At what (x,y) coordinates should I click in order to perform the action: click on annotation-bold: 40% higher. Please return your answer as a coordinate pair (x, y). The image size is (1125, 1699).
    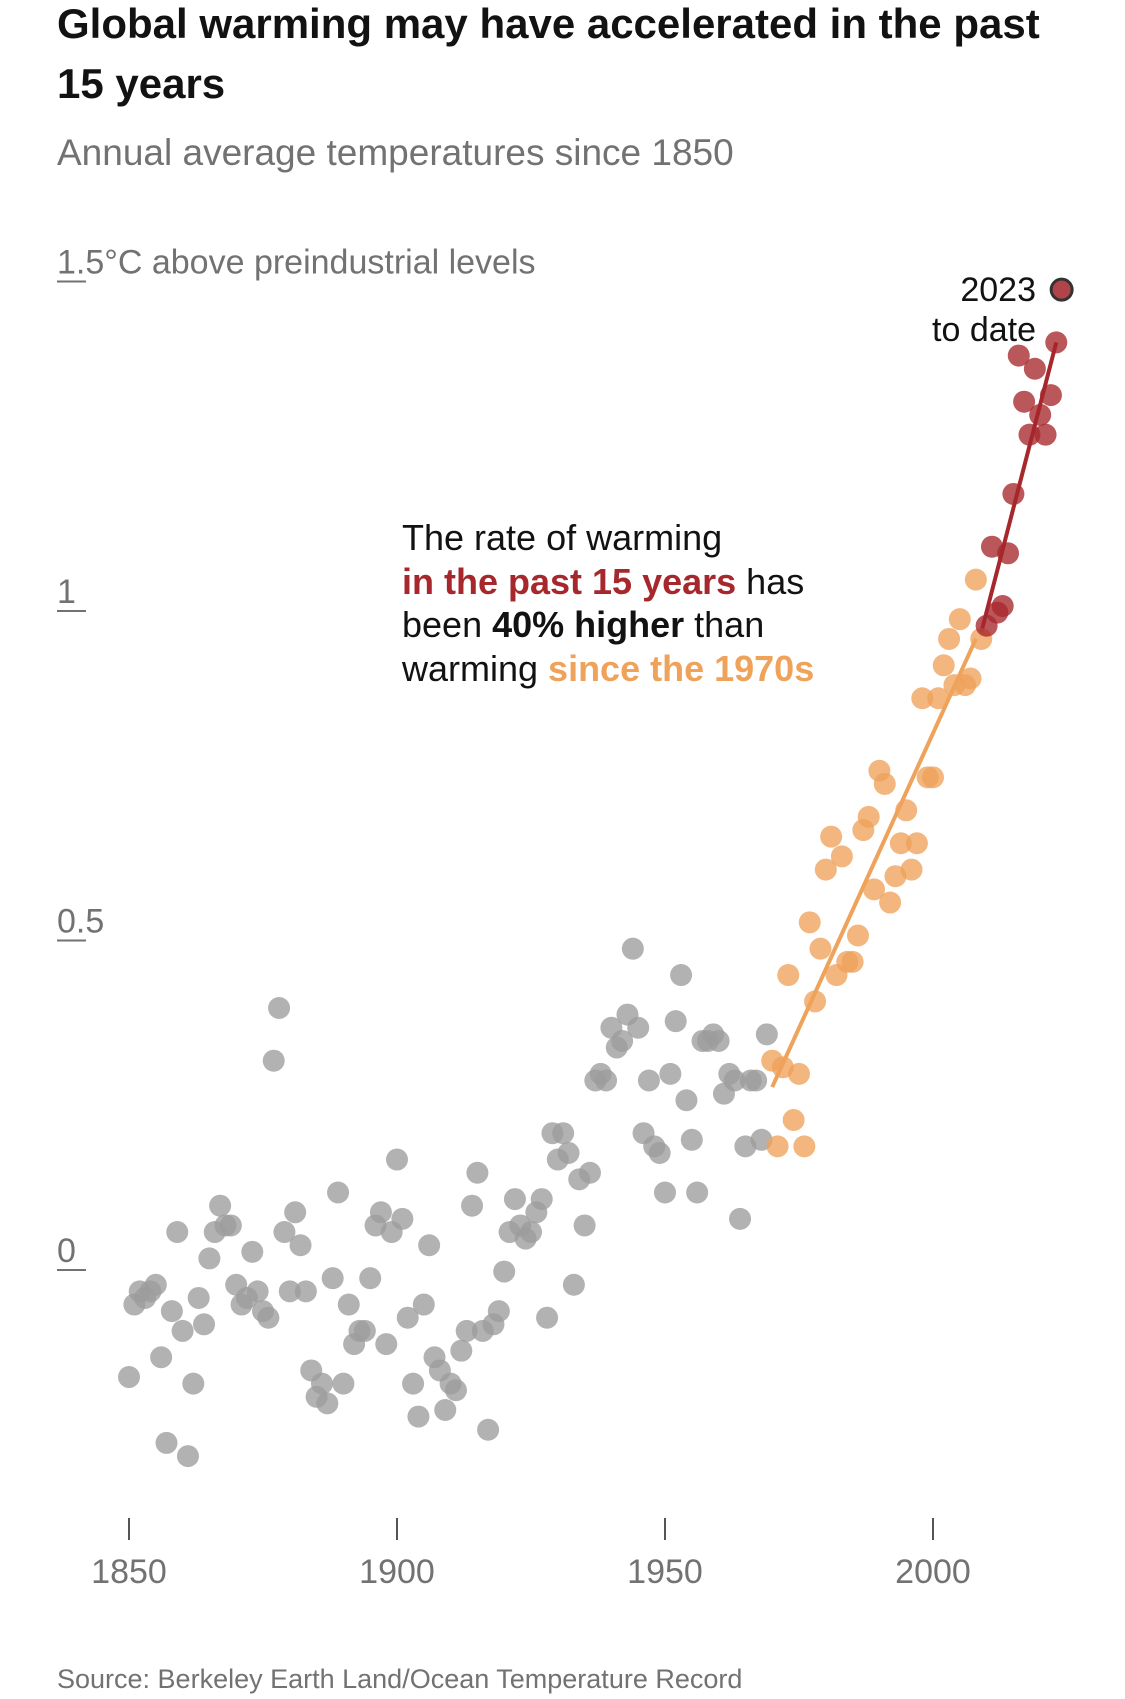
    Looking at the image, I should click on (588, 624).